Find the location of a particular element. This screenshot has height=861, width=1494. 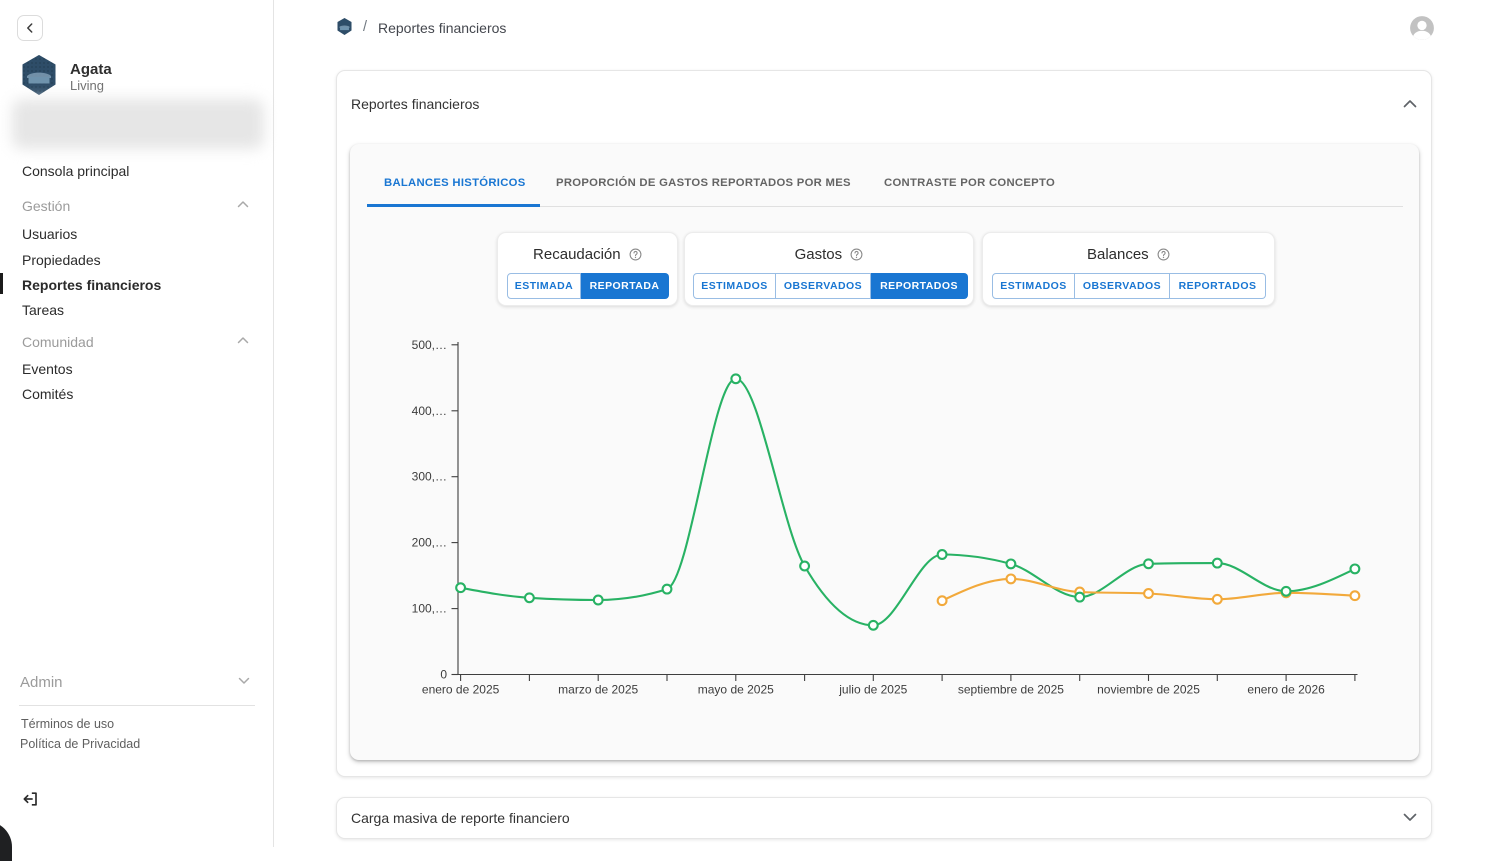

svg-text: julio de 2025 is located at coordinates (872, 690).